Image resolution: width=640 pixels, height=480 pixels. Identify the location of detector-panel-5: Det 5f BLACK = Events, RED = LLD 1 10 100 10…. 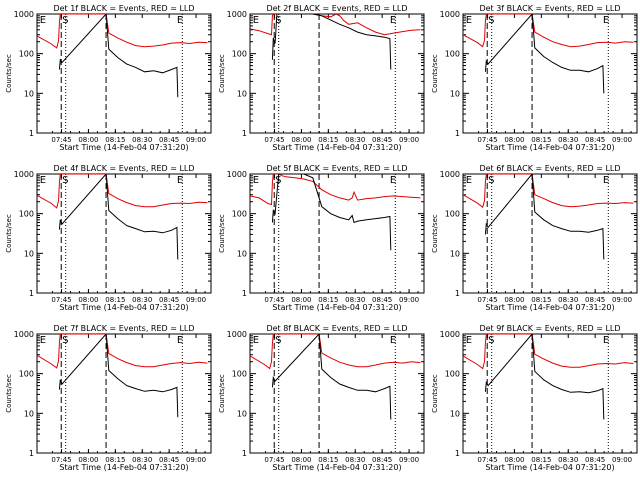
(321, 238).